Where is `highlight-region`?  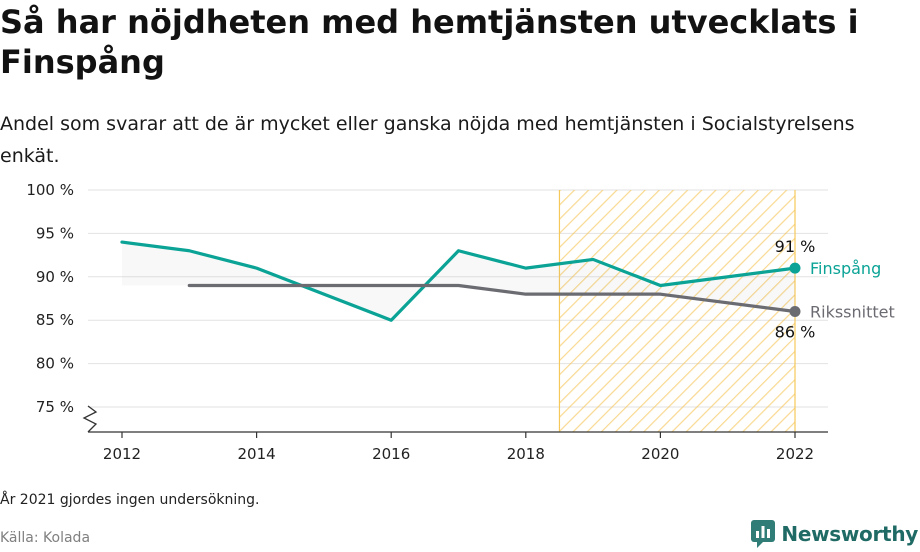 highlight-region is located at coordinates (677, 311).